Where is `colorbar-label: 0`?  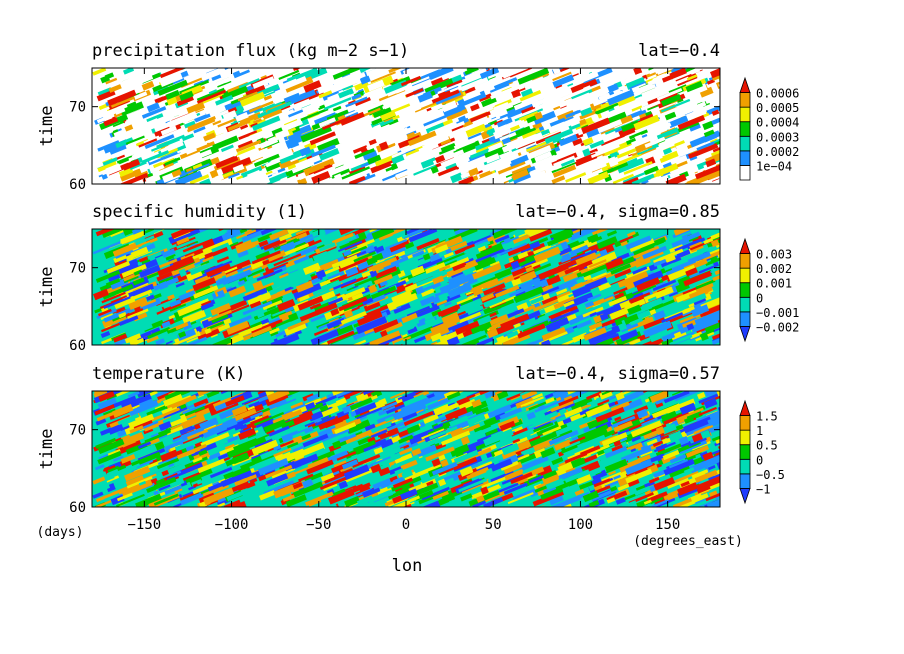 colorbar-label: 0 is located at coordinates (759, 298).